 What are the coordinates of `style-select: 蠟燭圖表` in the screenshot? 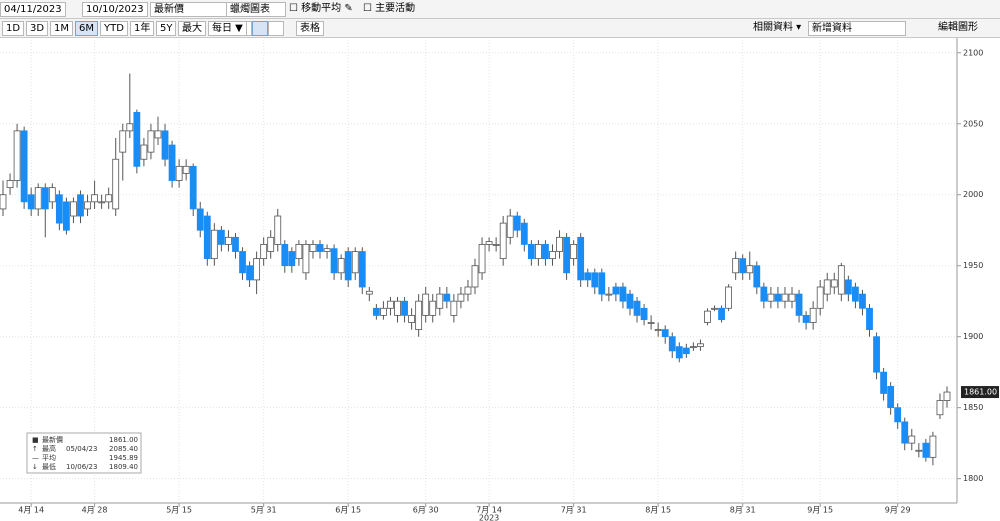 It's located at (256, 9).